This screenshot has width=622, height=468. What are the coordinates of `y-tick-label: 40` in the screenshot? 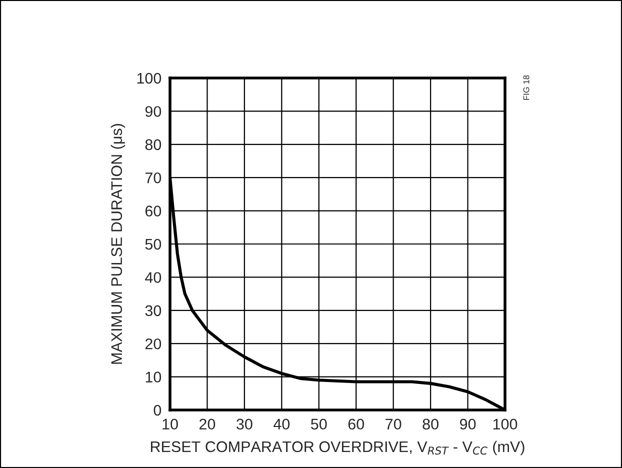 It's located at (153, 277).